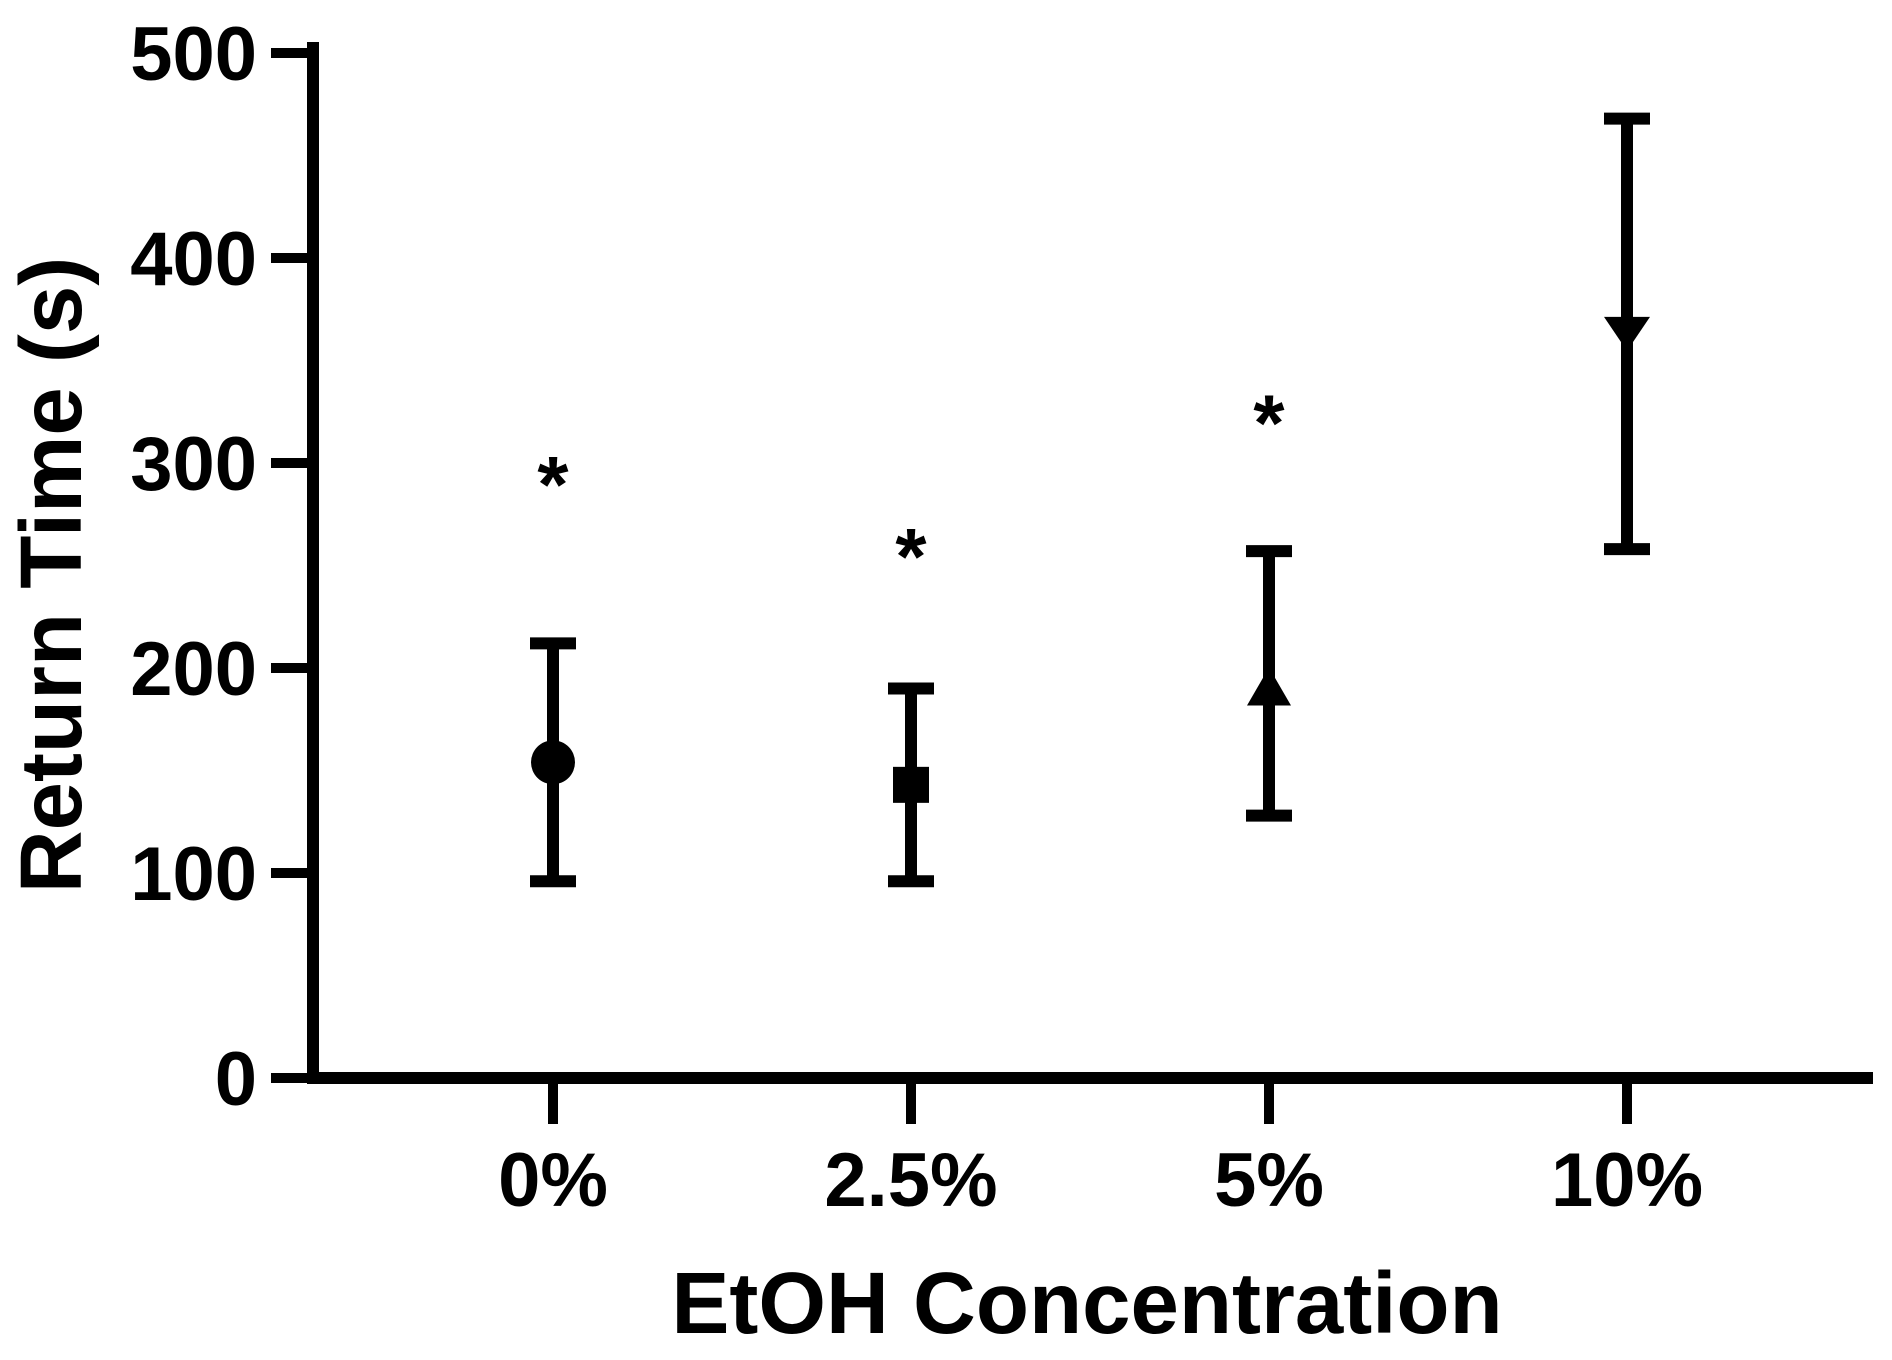 The image size is (1892, 1360). What do you see at coordinates (193, 874) in the screenshot?
I see `y-tick-label: 100` at bounding box center [193, 874].